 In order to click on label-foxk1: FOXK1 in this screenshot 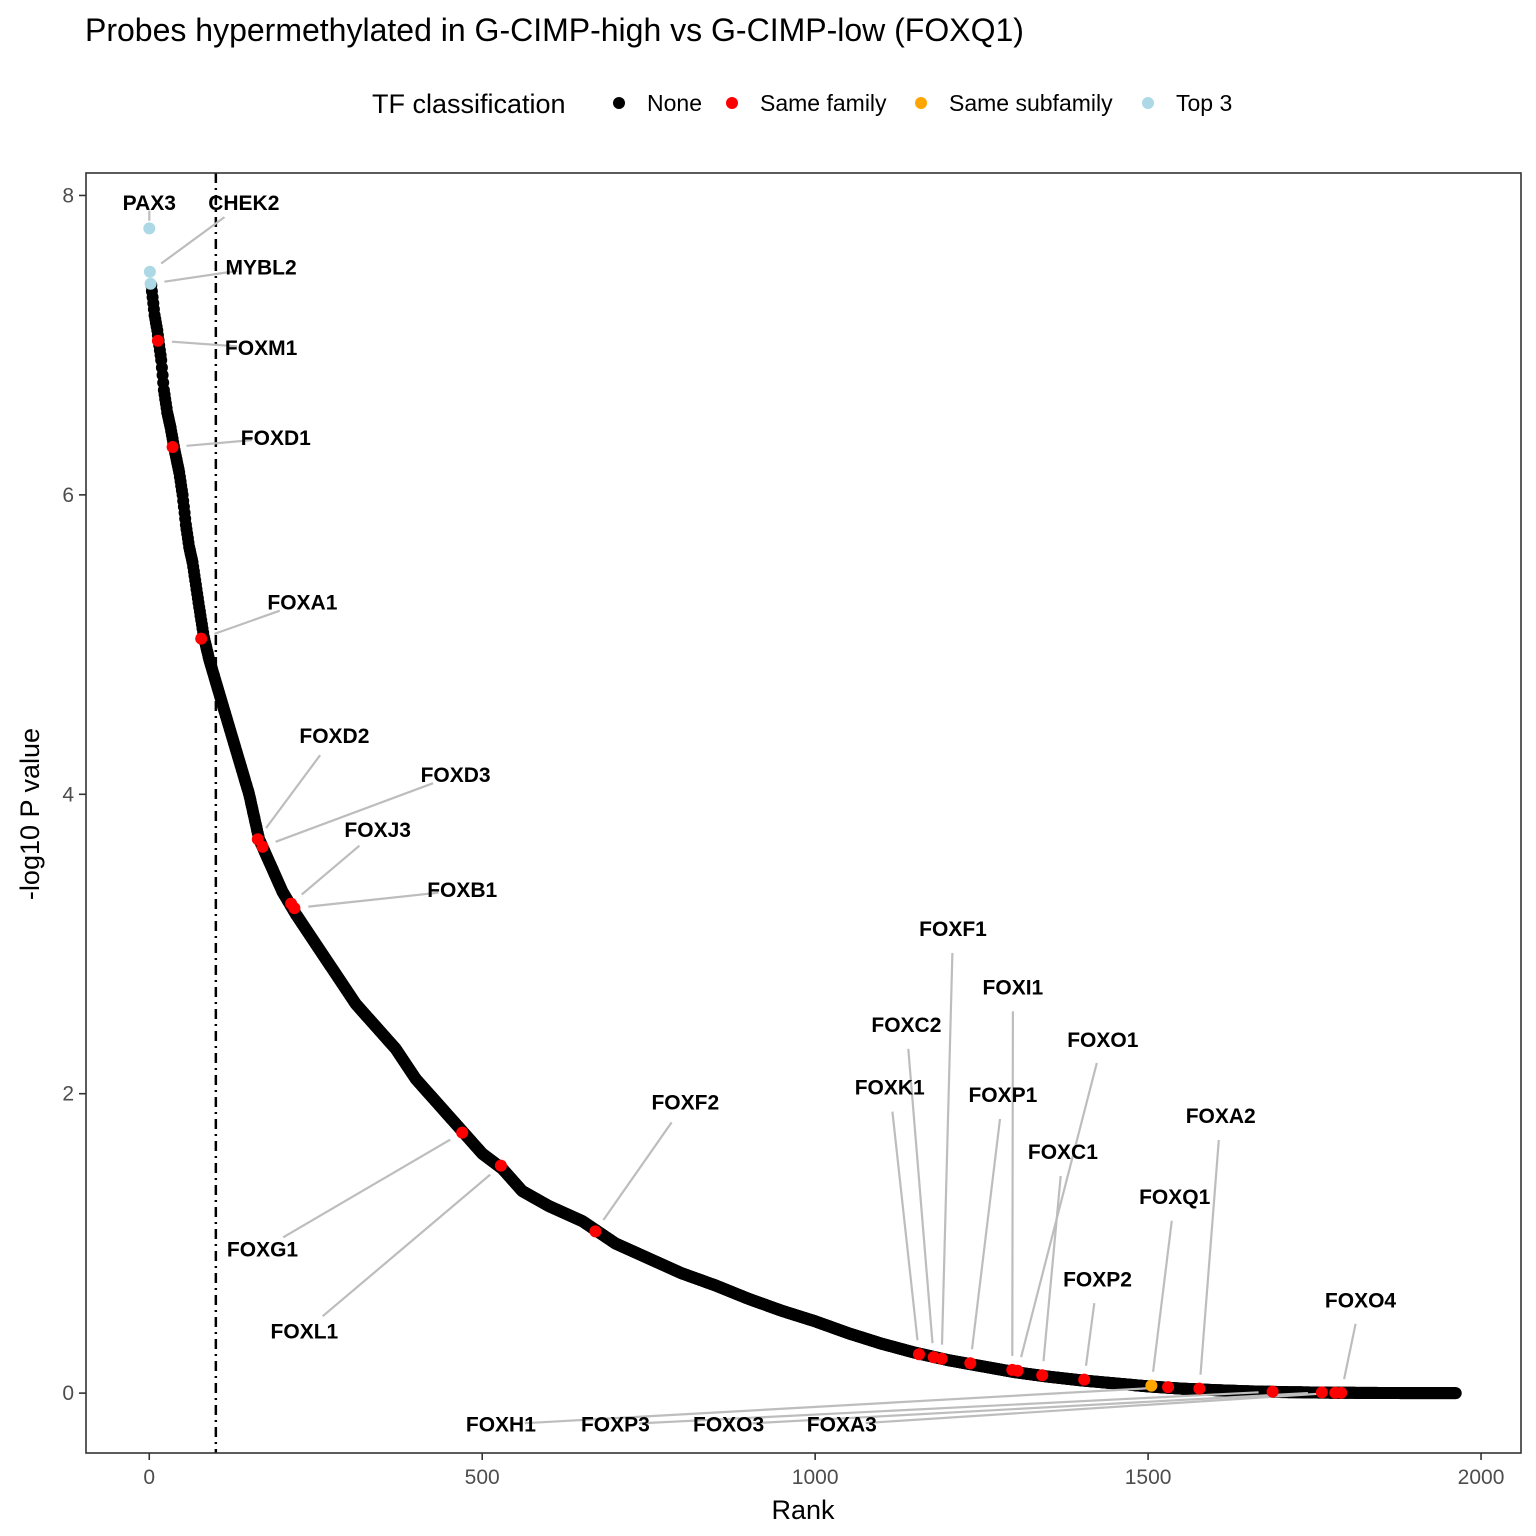, I will do `click(890, 1088)`.